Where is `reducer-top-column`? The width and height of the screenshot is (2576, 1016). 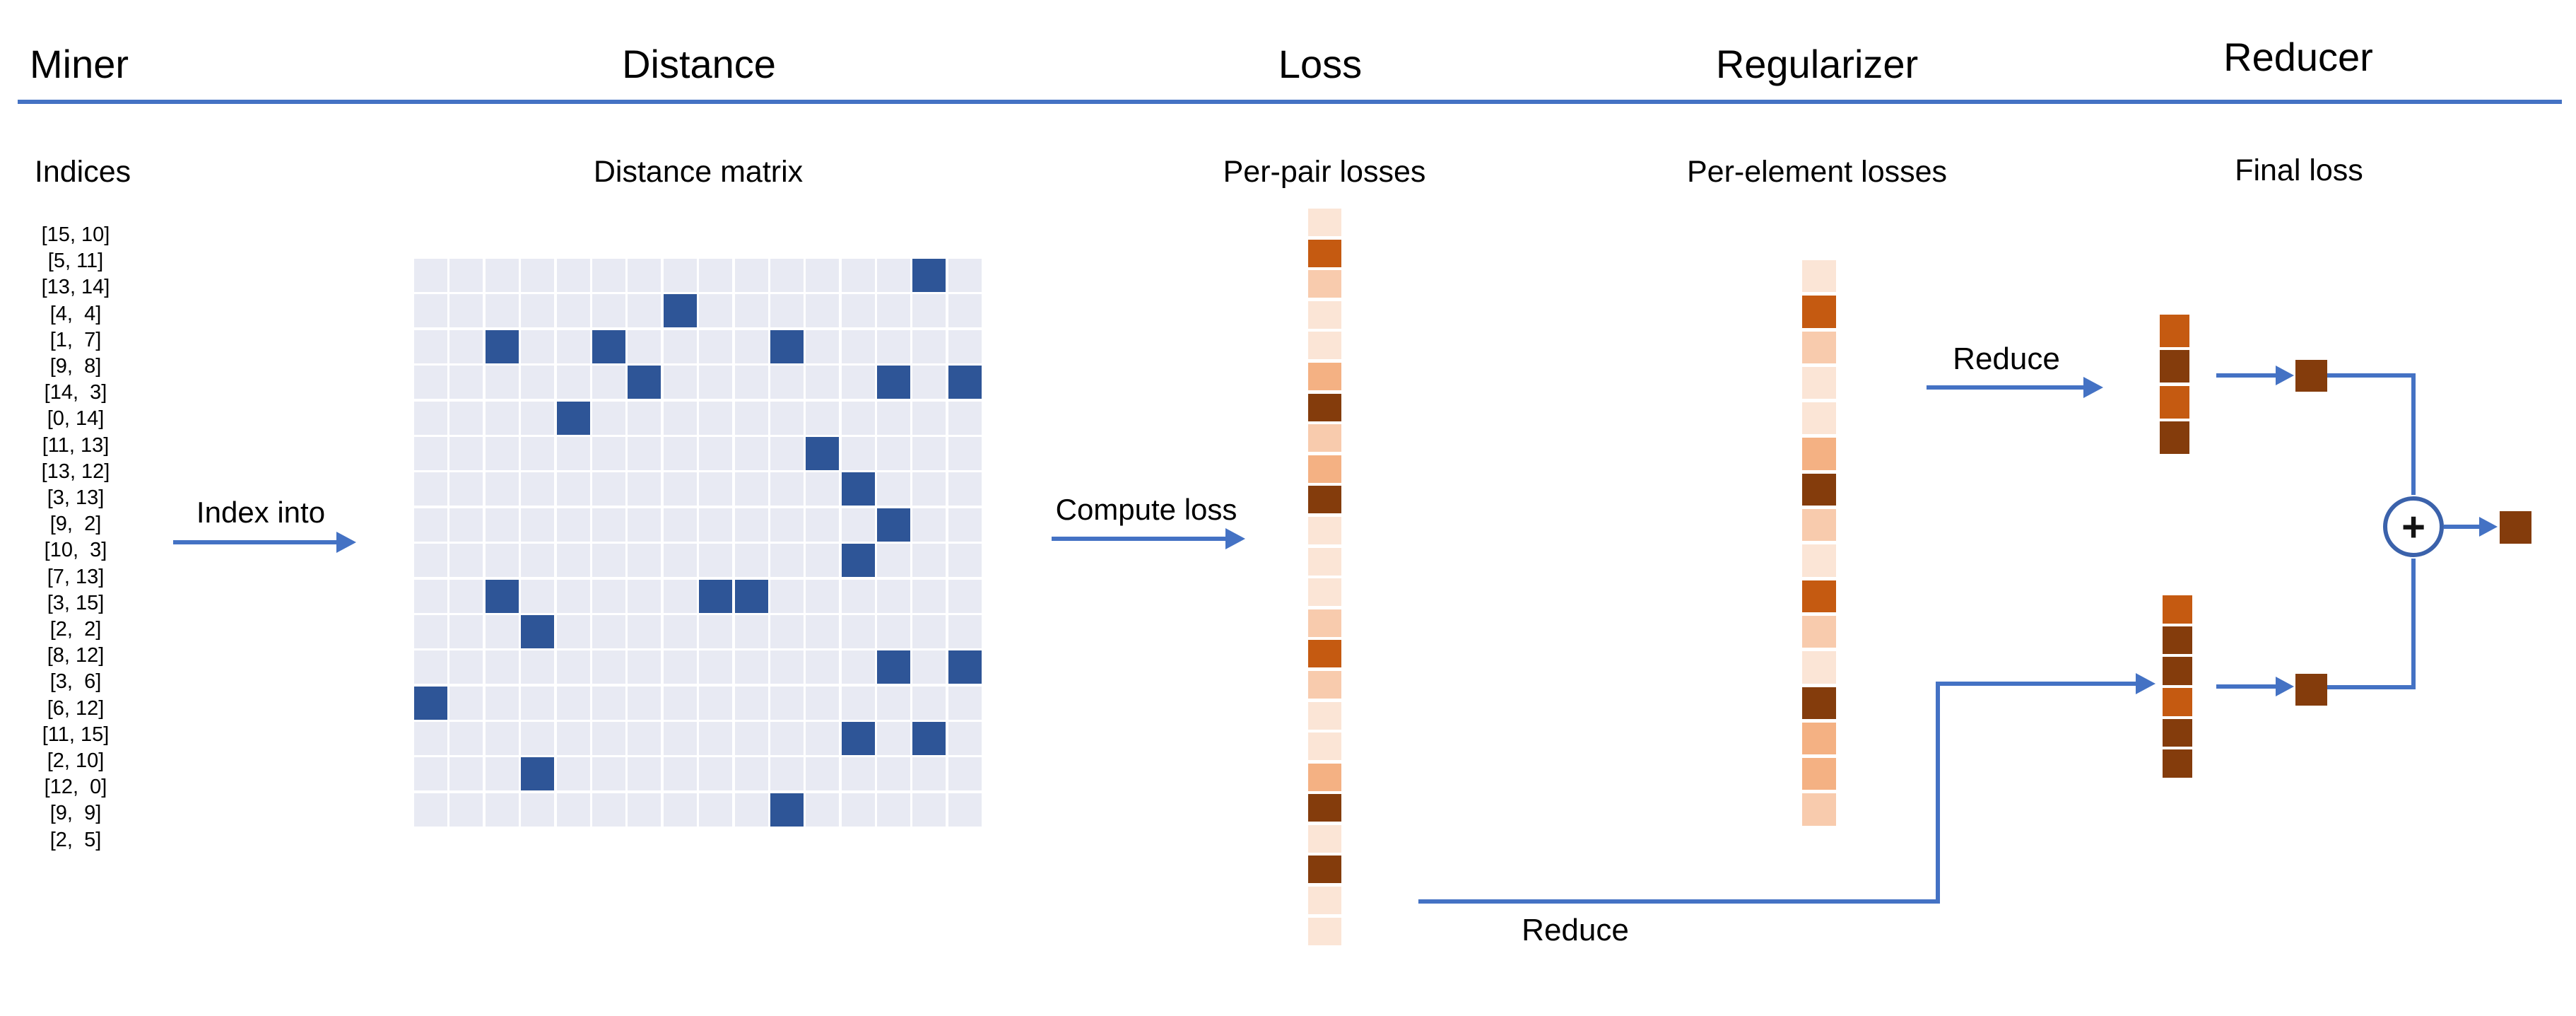 reducer-top-column is located at coordinates (2174, 384).